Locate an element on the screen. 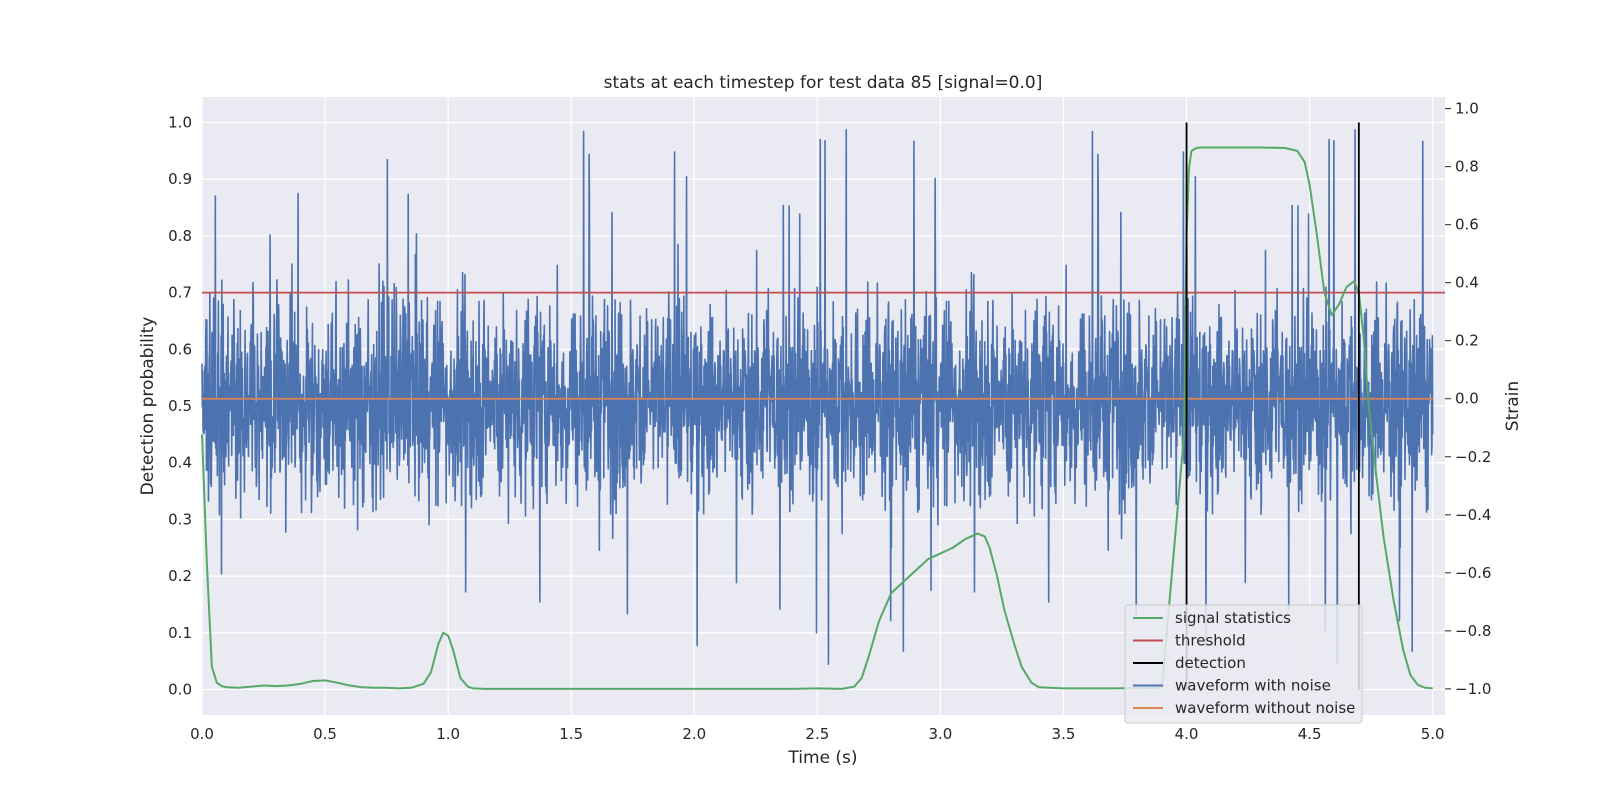  y-left-tick-label: 0.3 is located at coordinates (180, 519).